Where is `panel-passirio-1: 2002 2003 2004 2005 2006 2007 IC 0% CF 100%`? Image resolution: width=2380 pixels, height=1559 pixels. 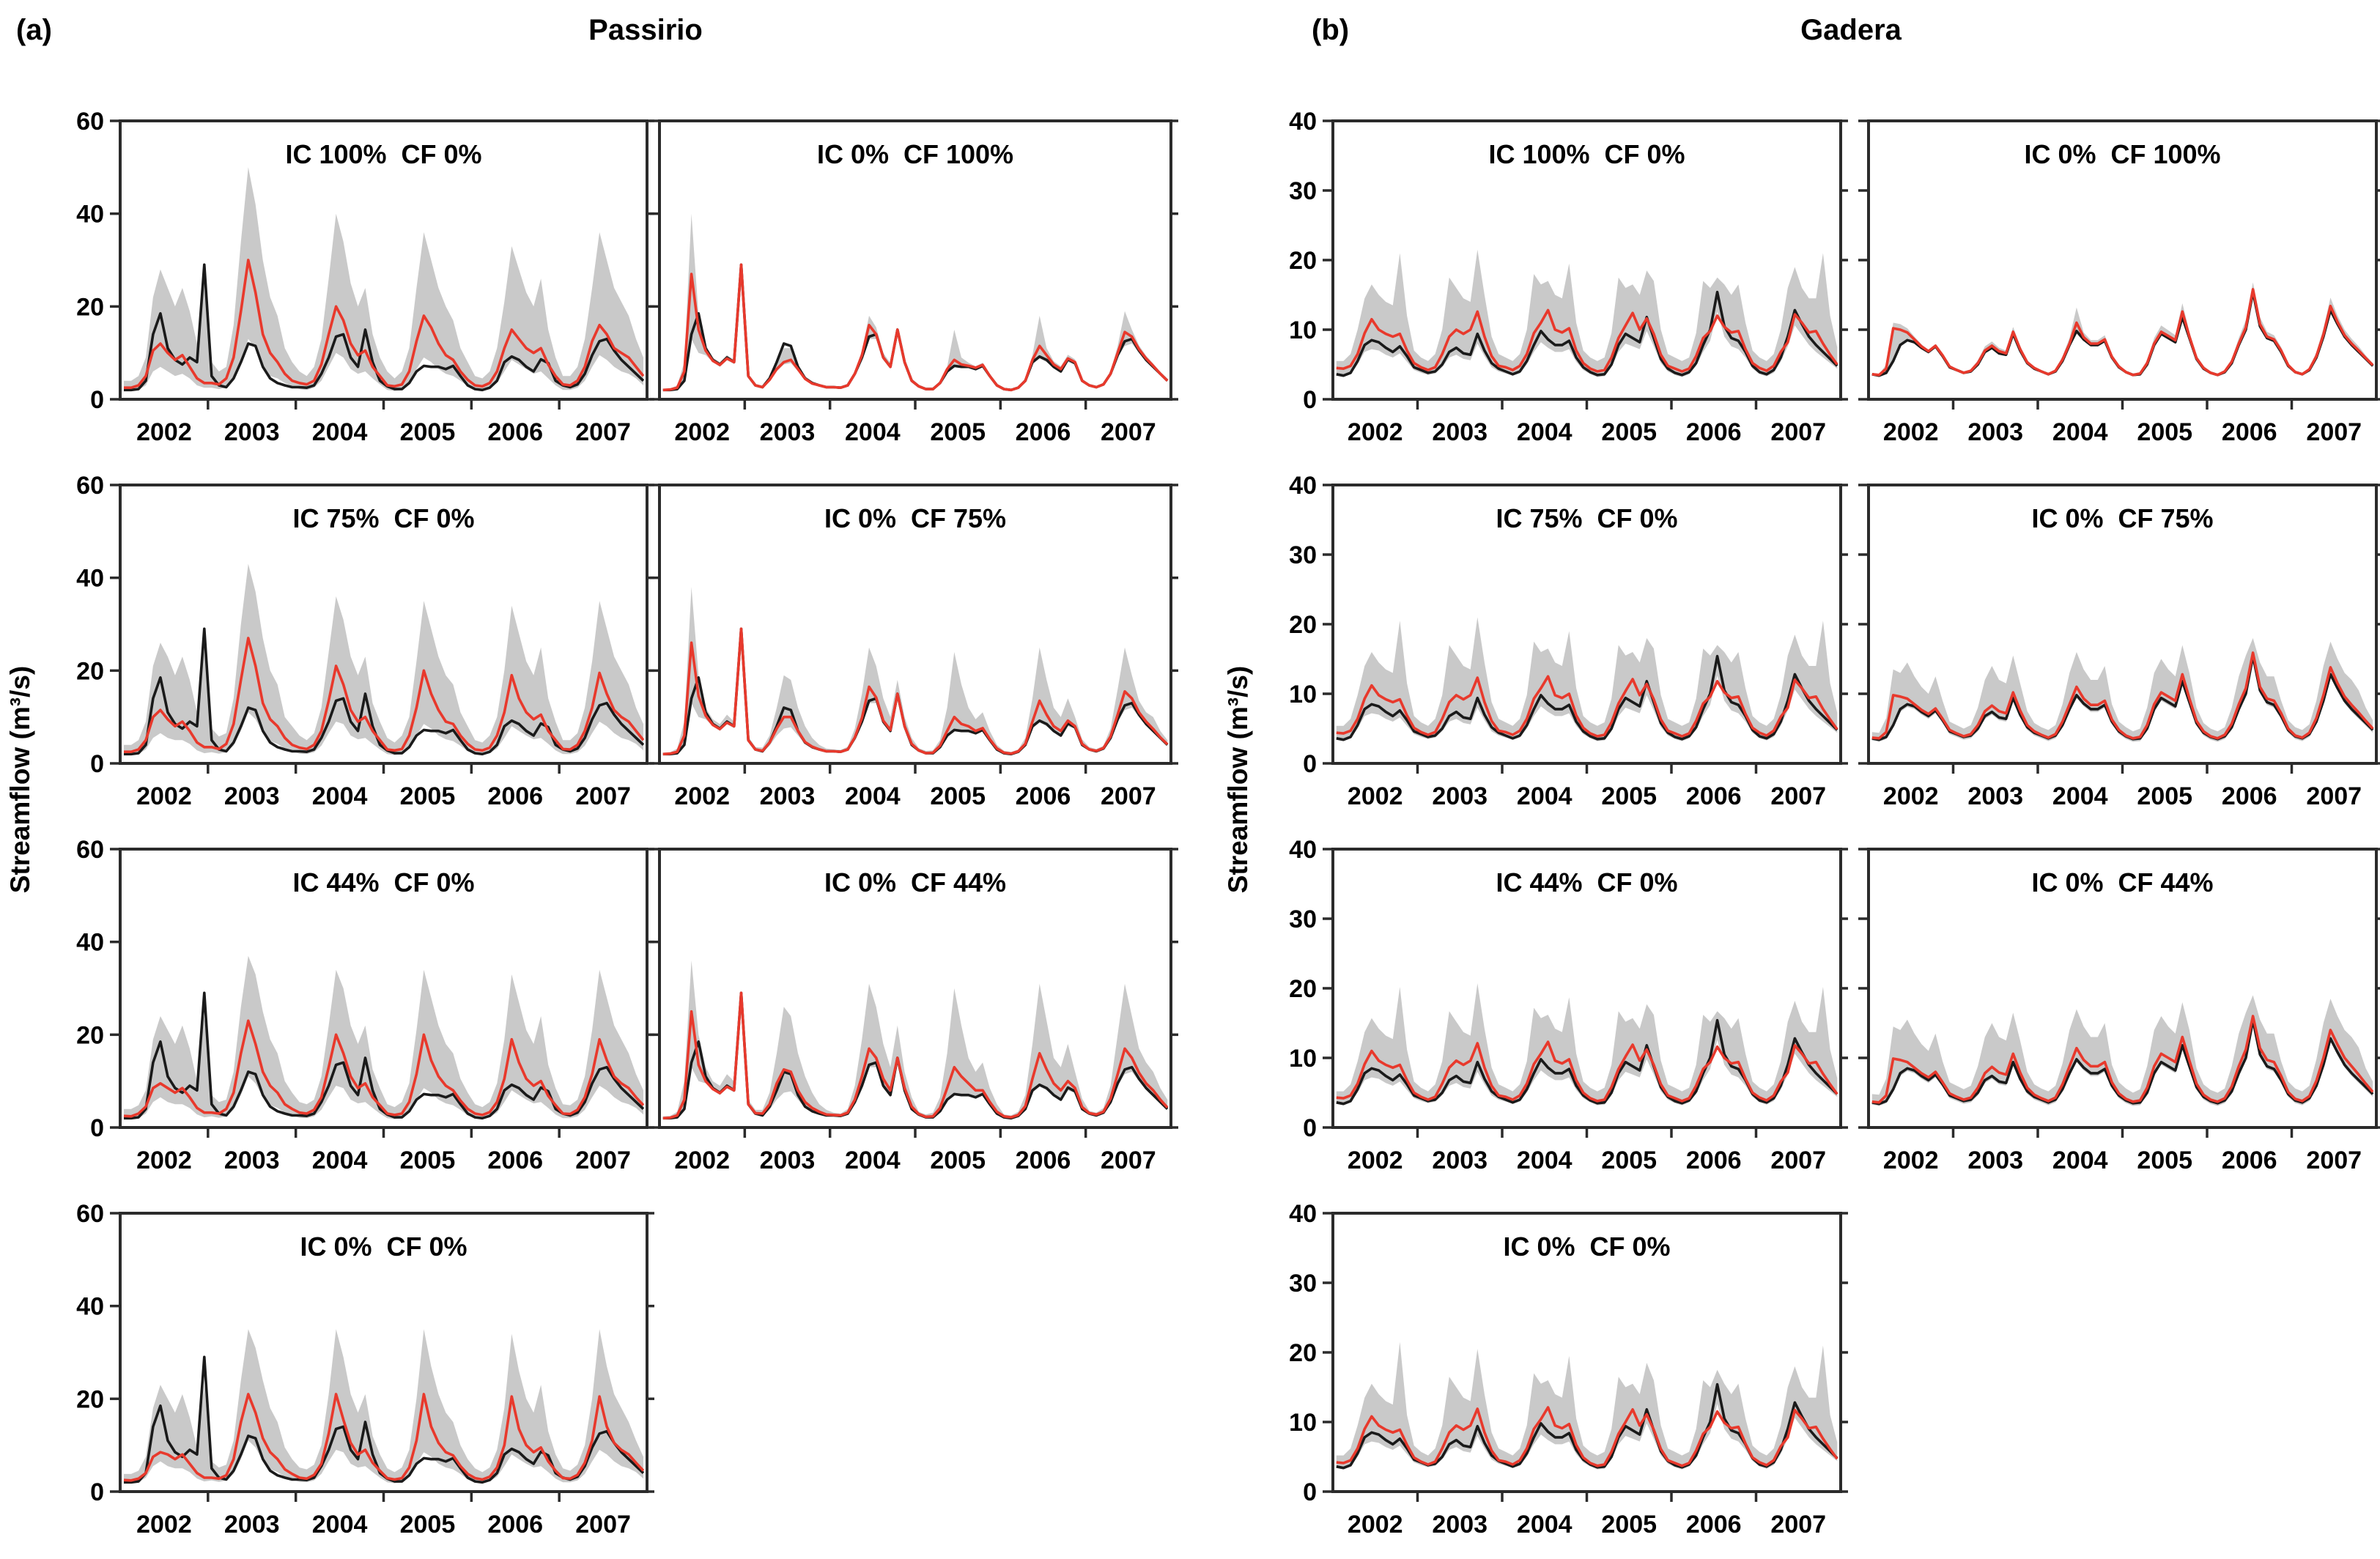
panel-passirio-1: 2002 2003 2004 2005 2006 2007 IC 0% CF 100% is located at coordinates (913, 282).